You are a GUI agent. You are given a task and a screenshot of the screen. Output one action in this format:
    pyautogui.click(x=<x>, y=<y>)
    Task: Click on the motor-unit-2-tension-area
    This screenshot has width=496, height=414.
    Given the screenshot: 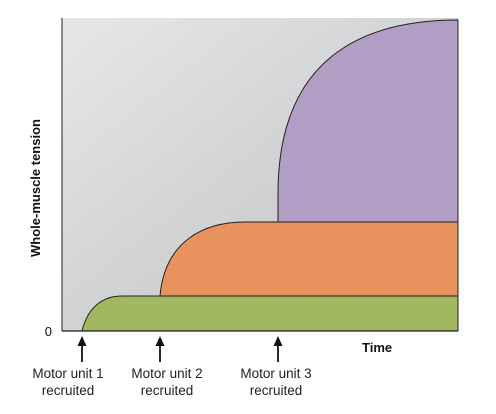 What is the action you would take?
    pyautogui.click(x=309, y=259)
    